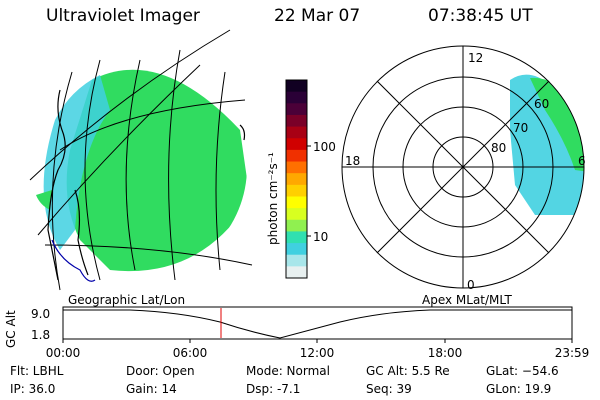 This screenshot has height=400, width=600. I want to click on observation-date: 22 Mar 07, so click(317, 16).